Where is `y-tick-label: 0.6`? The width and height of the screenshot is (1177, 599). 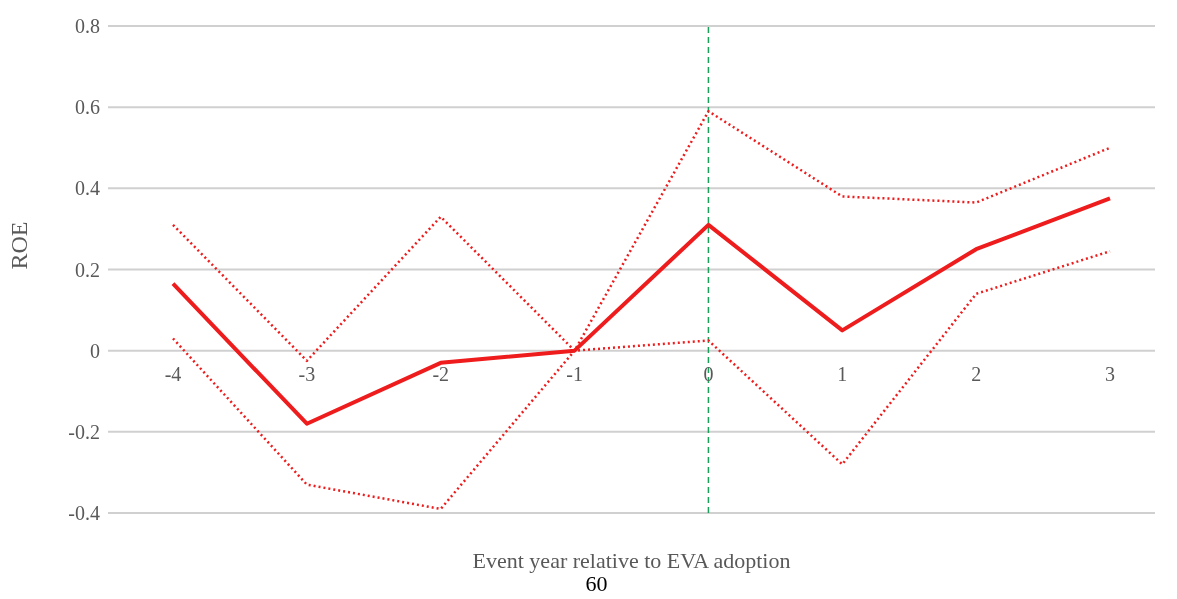 y-tick-label: 0.6 is located at coordinates (87, 107).